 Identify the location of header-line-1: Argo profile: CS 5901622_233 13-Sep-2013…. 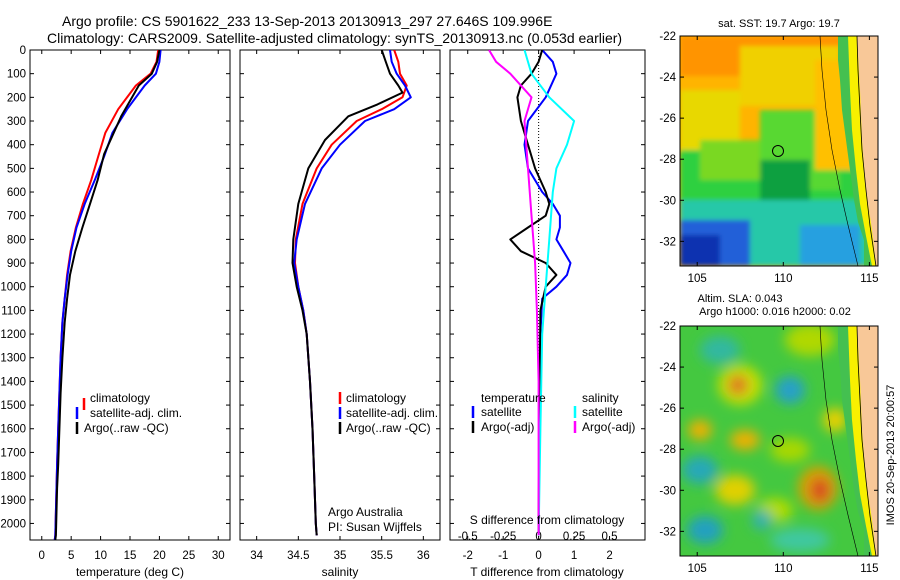
(307, 21).